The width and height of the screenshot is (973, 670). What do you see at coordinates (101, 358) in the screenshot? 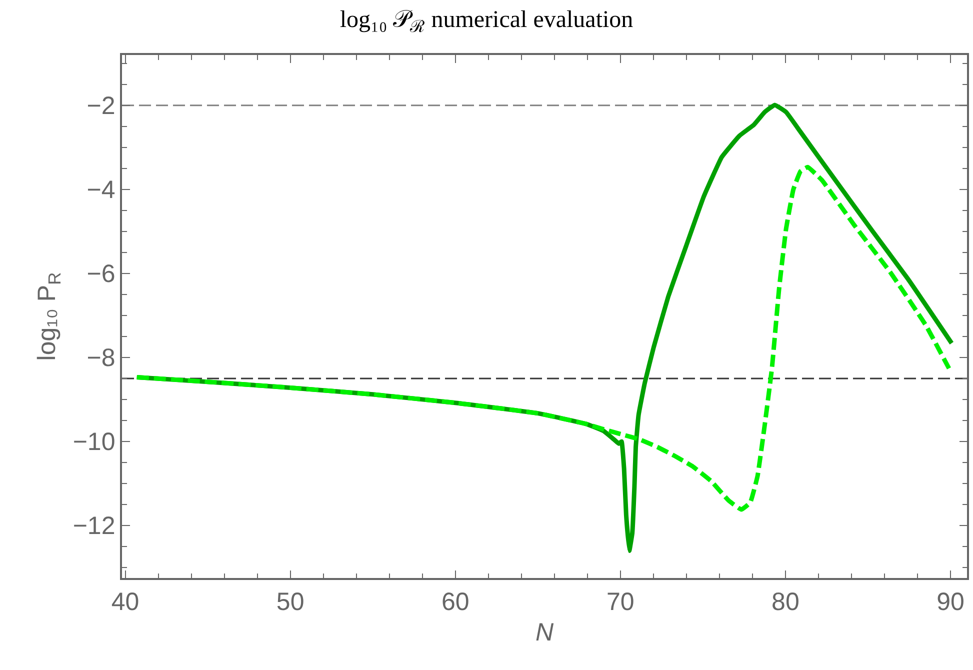
I see `y-tick-label: −8` at bounding box center [101, 358].